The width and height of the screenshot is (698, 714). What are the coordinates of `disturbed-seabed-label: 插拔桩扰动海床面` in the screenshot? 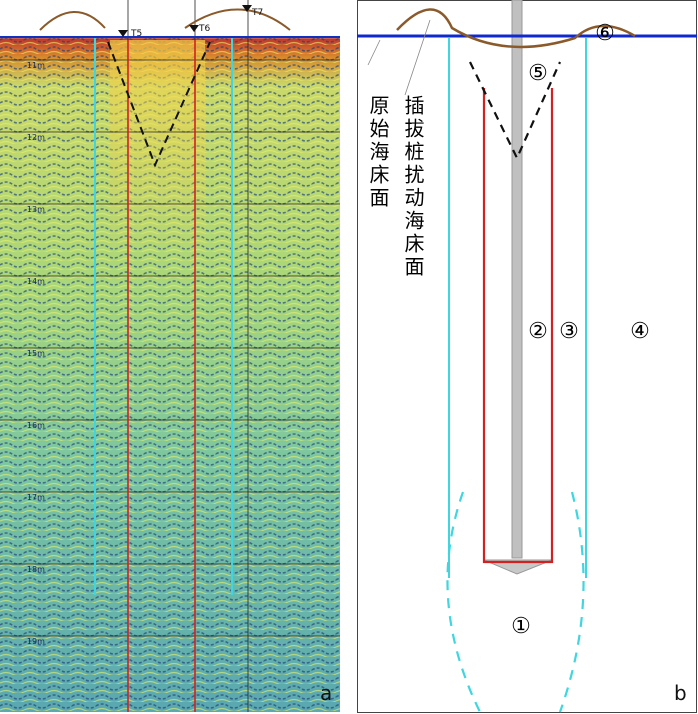 It's located at (413, 187).